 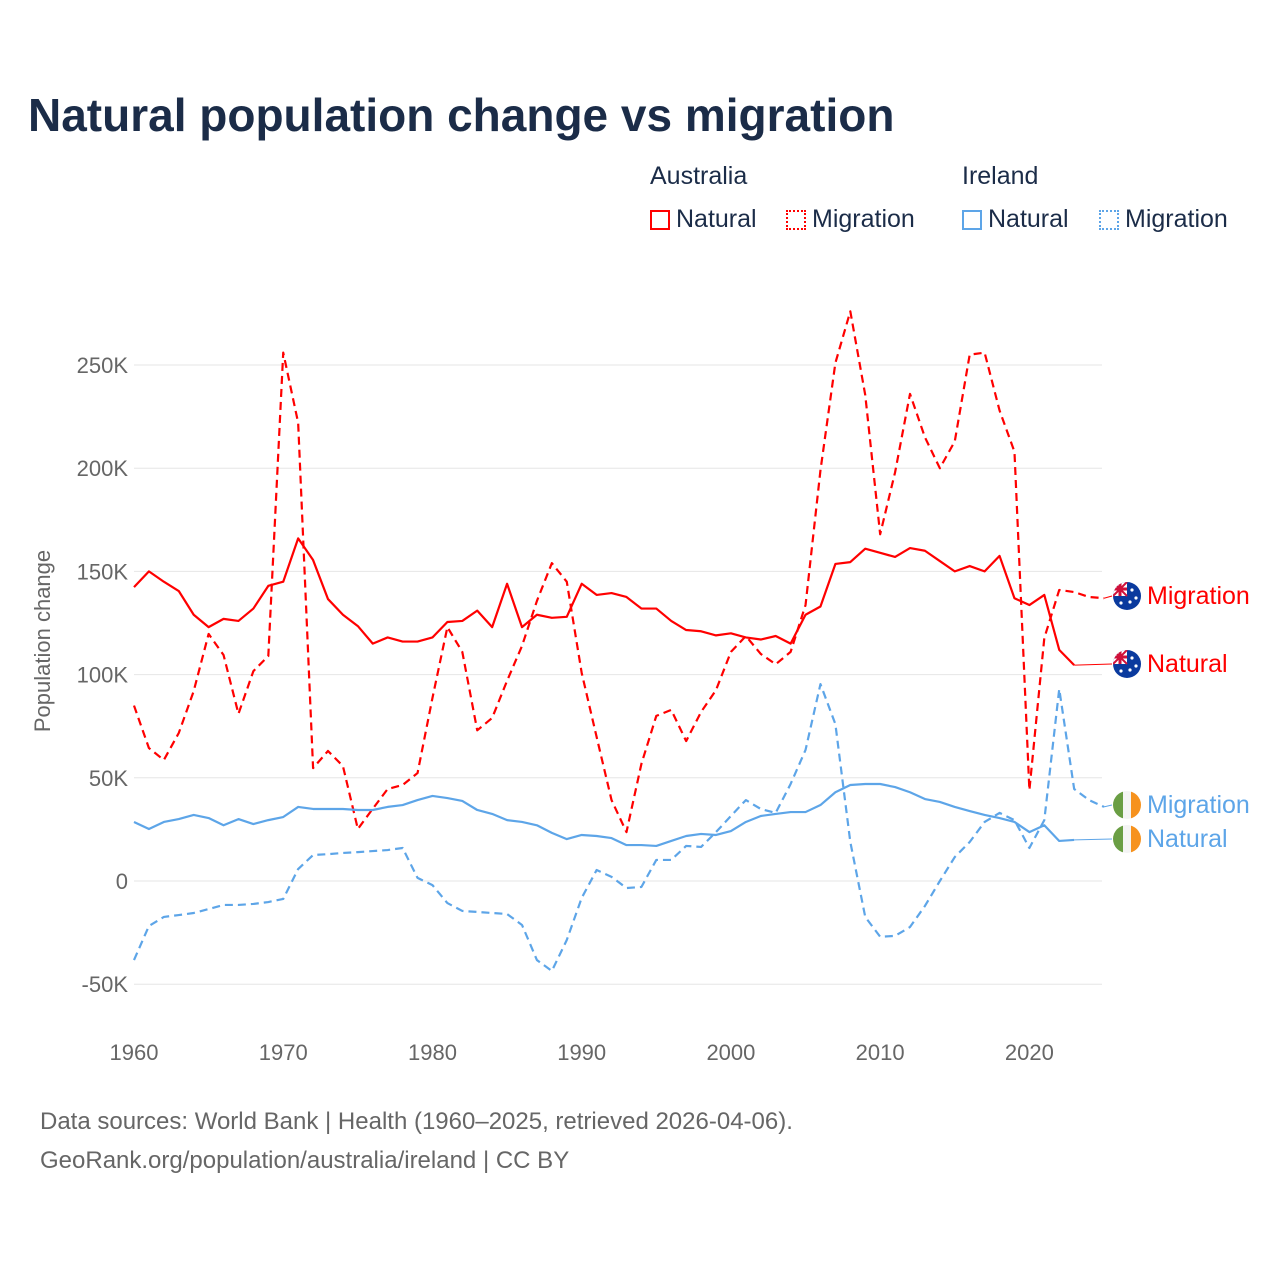 What do you see at coordinates (42, 641) in the screenshot?
I see `y-axis-label: Population change` at bounding box center [42, 641].